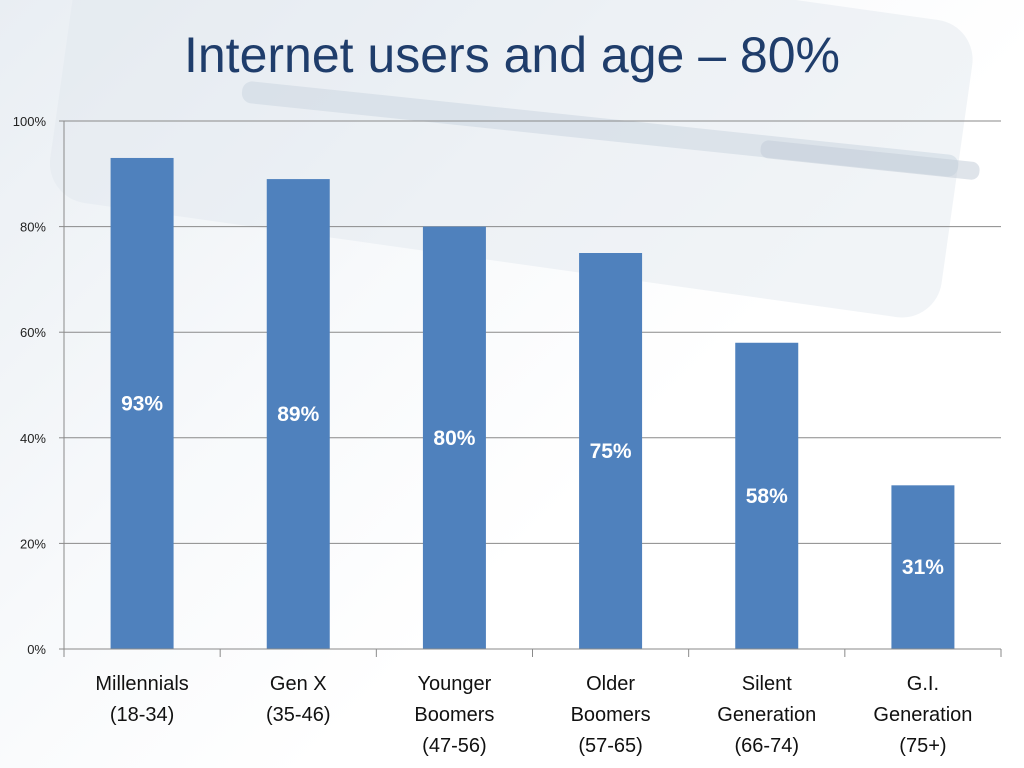 Image resolution: width=1024 pixels, height=768 pixels. I want to click on category-label-line: Millennials, so click(141, 684).